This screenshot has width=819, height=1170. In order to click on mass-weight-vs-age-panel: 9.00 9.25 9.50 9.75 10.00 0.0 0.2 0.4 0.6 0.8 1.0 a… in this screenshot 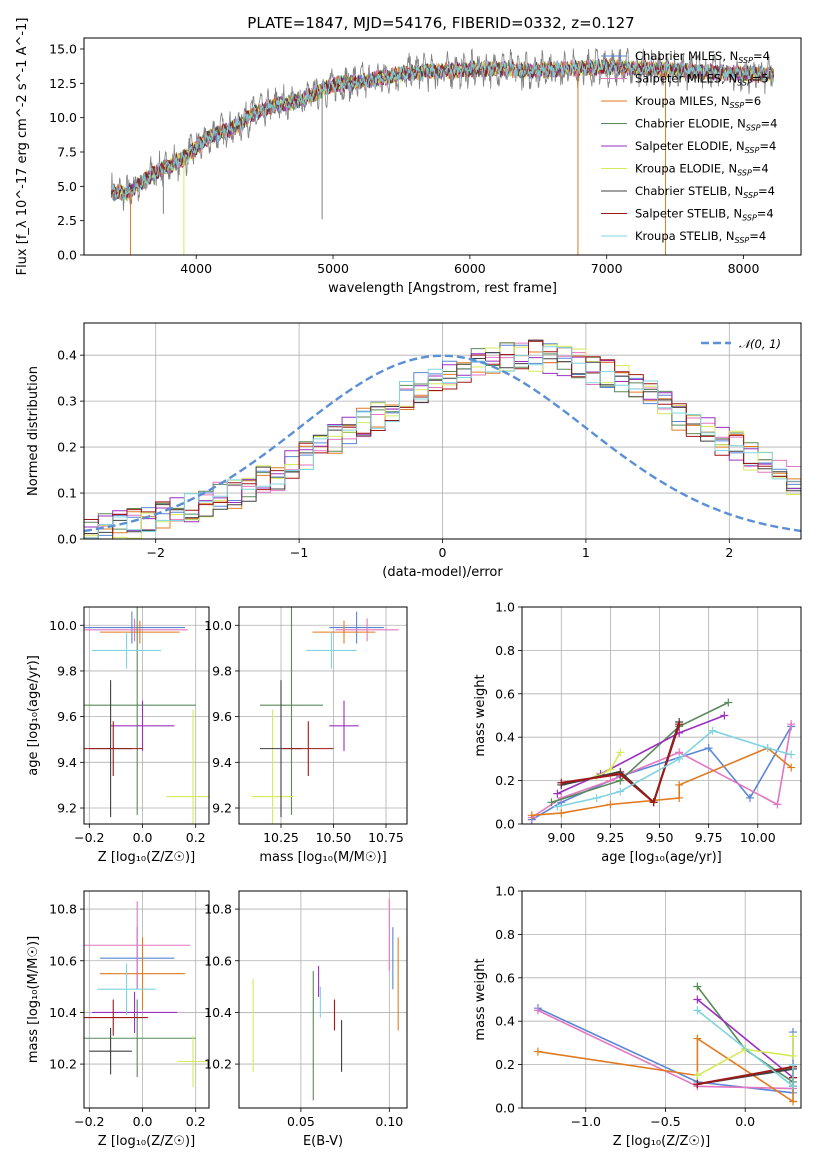, I will do `click(637, 732)`.